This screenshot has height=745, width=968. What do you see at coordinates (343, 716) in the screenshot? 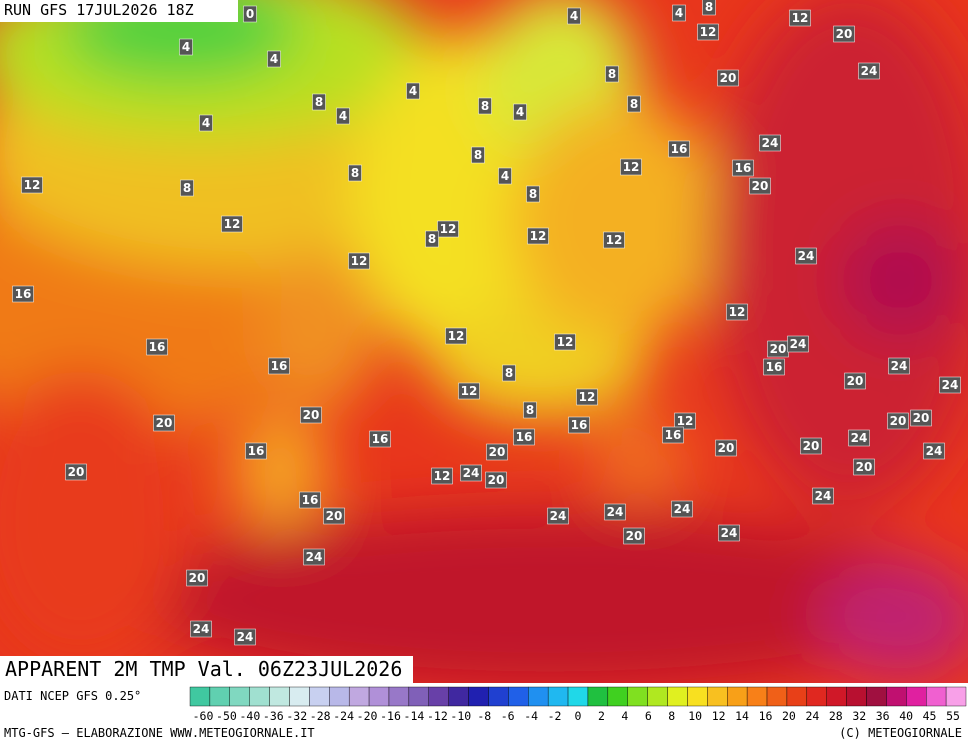
I see `legend-tick-label: -24` at bounding box center [343, 716].